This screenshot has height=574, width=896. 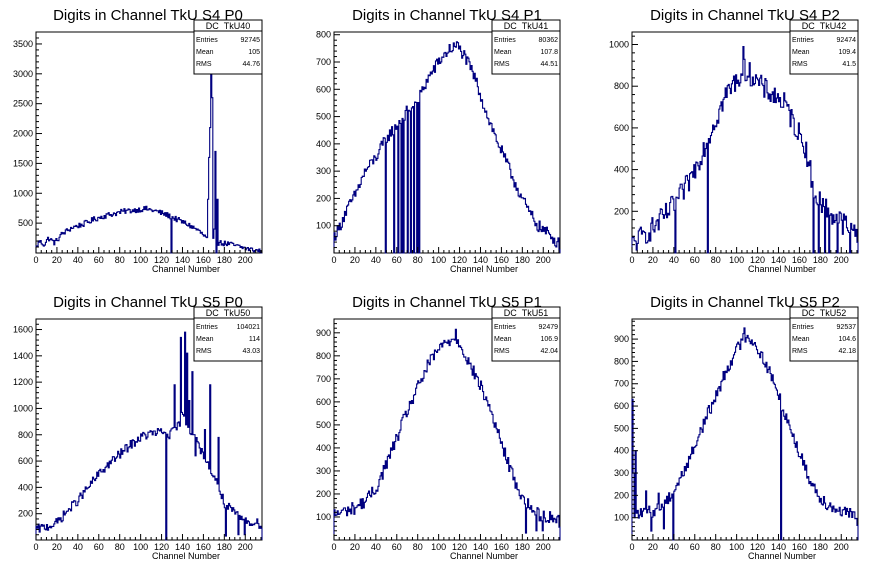 I want to click on stats-box-title: DC_TkU40, so click(x=228, y=26).